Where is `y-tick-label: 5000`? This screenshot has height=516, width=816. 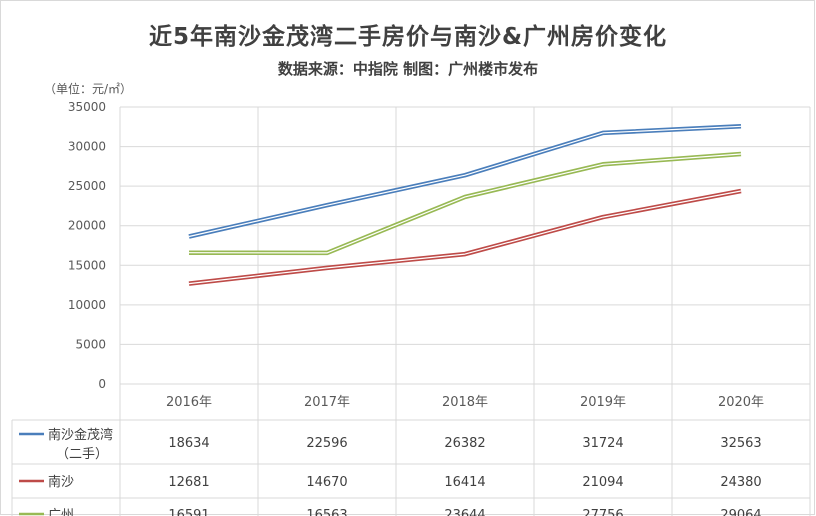 y-tick-label: 5000 is located at coordinates (90, 344).